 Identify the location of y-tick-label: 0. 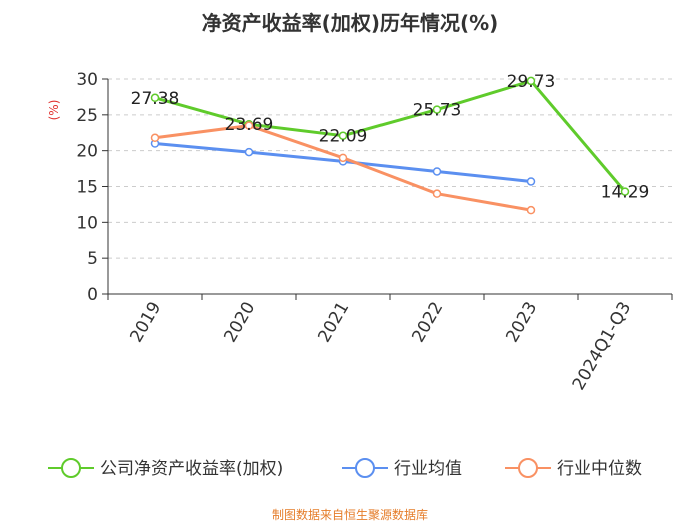
(92, 295).